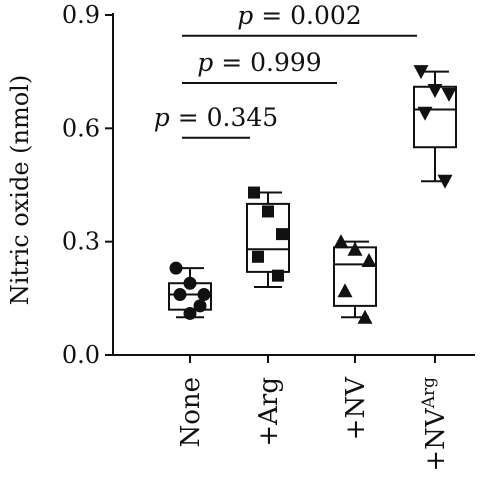 The image size is (500, 492). Describe the element at coordinates (81, 355) in the screenshot. I see `y-tick-label-0: 0.0` at that location.